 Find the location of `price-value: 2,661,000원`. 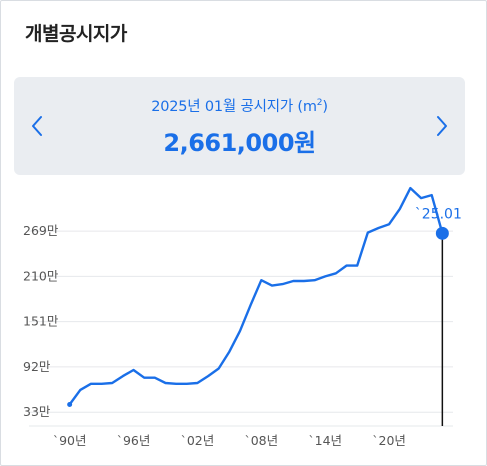

price-value: 2,661,000원 is located at coordinates (239, 143).